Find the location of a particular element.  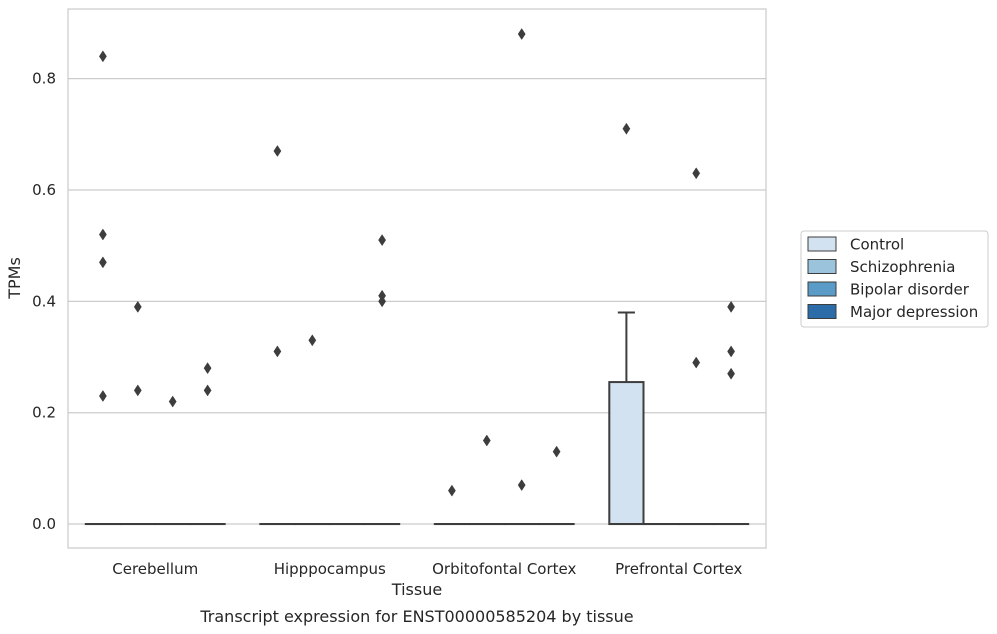

legend-label: Bipolar disorder is located at coordinates (910, 290).